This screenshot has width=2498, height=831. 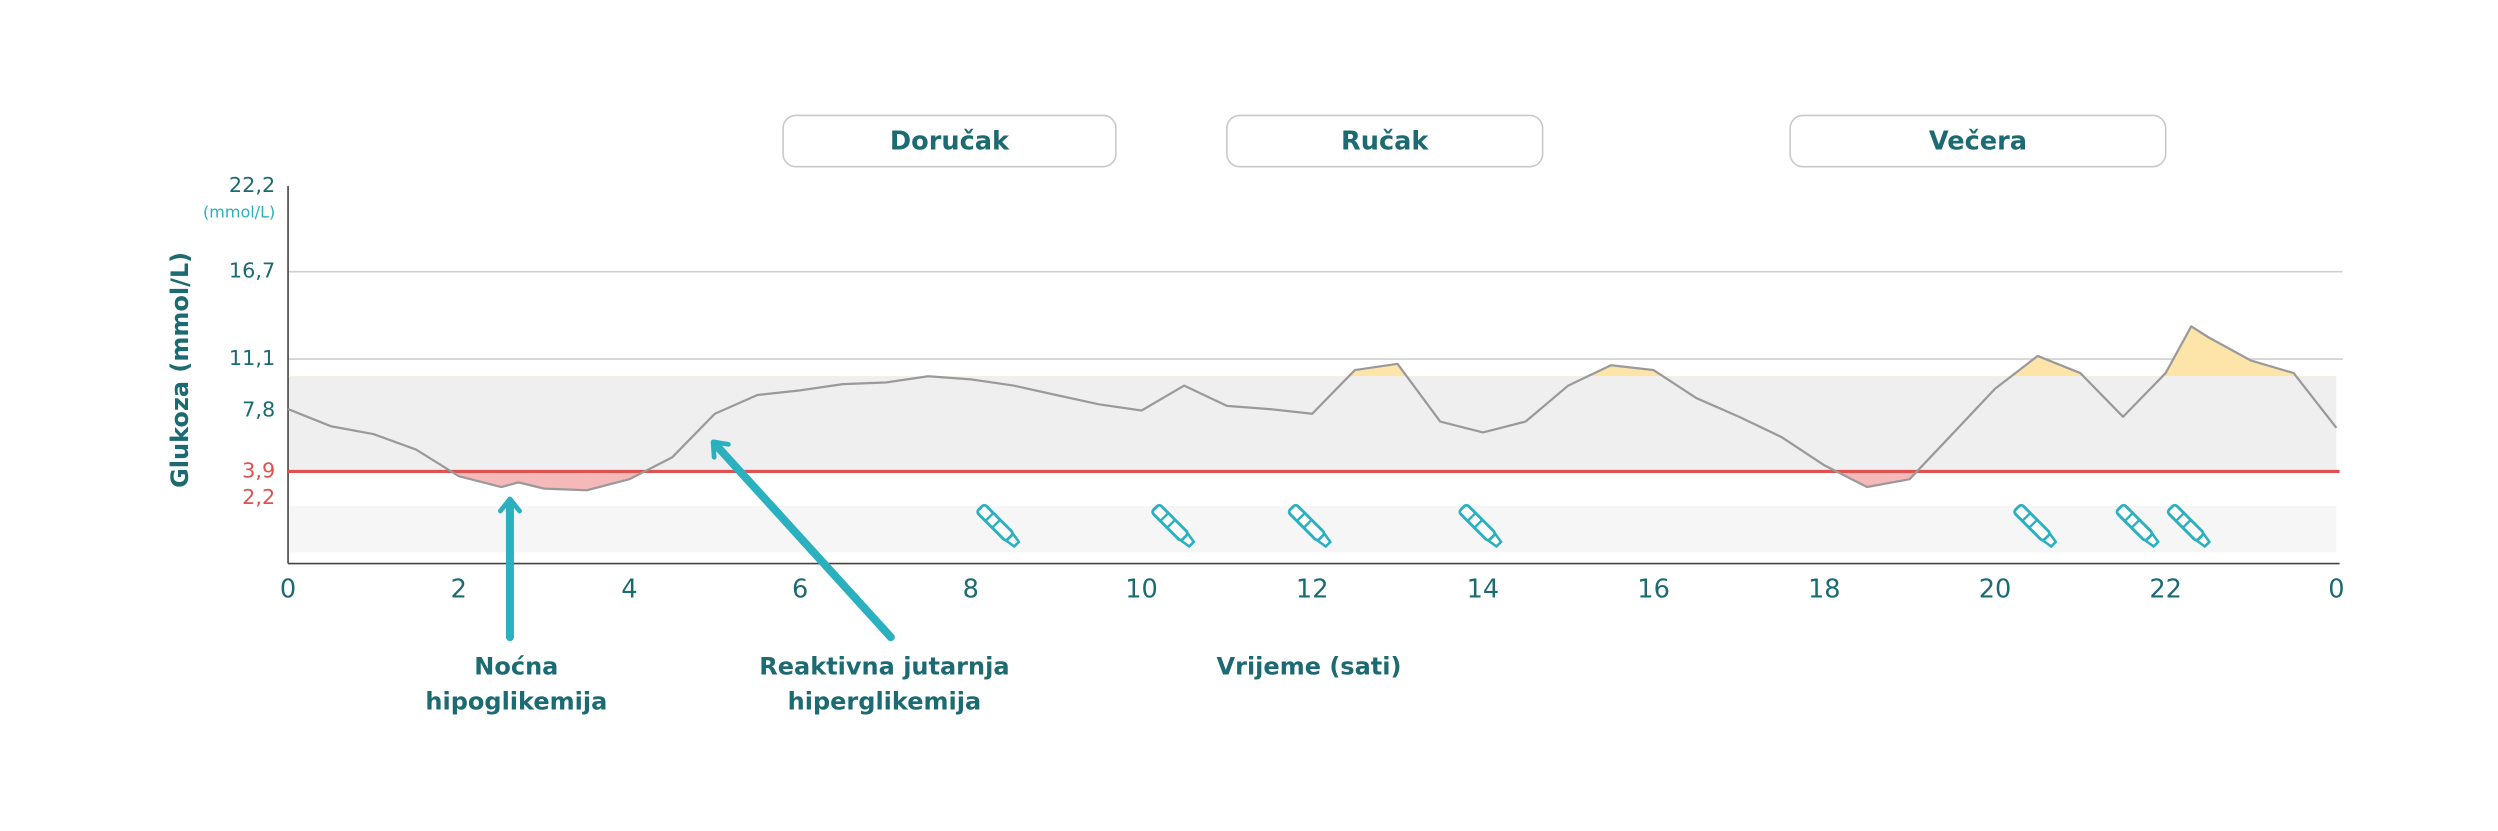 What do you see at coordinates (516, 702) in the screenshot?
I see `annotation-text: hipoglikemija` at bounding box center [516, 702].